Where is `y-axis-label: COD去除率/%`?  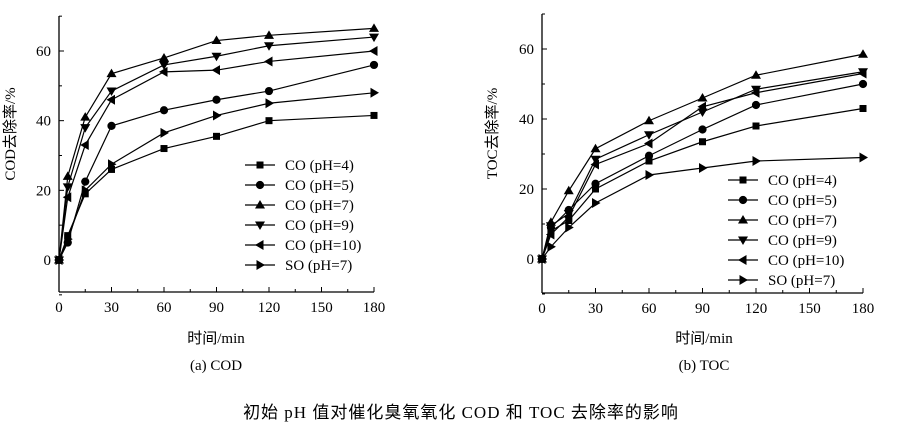
y-axis-label: COD去除率/% is located at coordinates (10, 133).